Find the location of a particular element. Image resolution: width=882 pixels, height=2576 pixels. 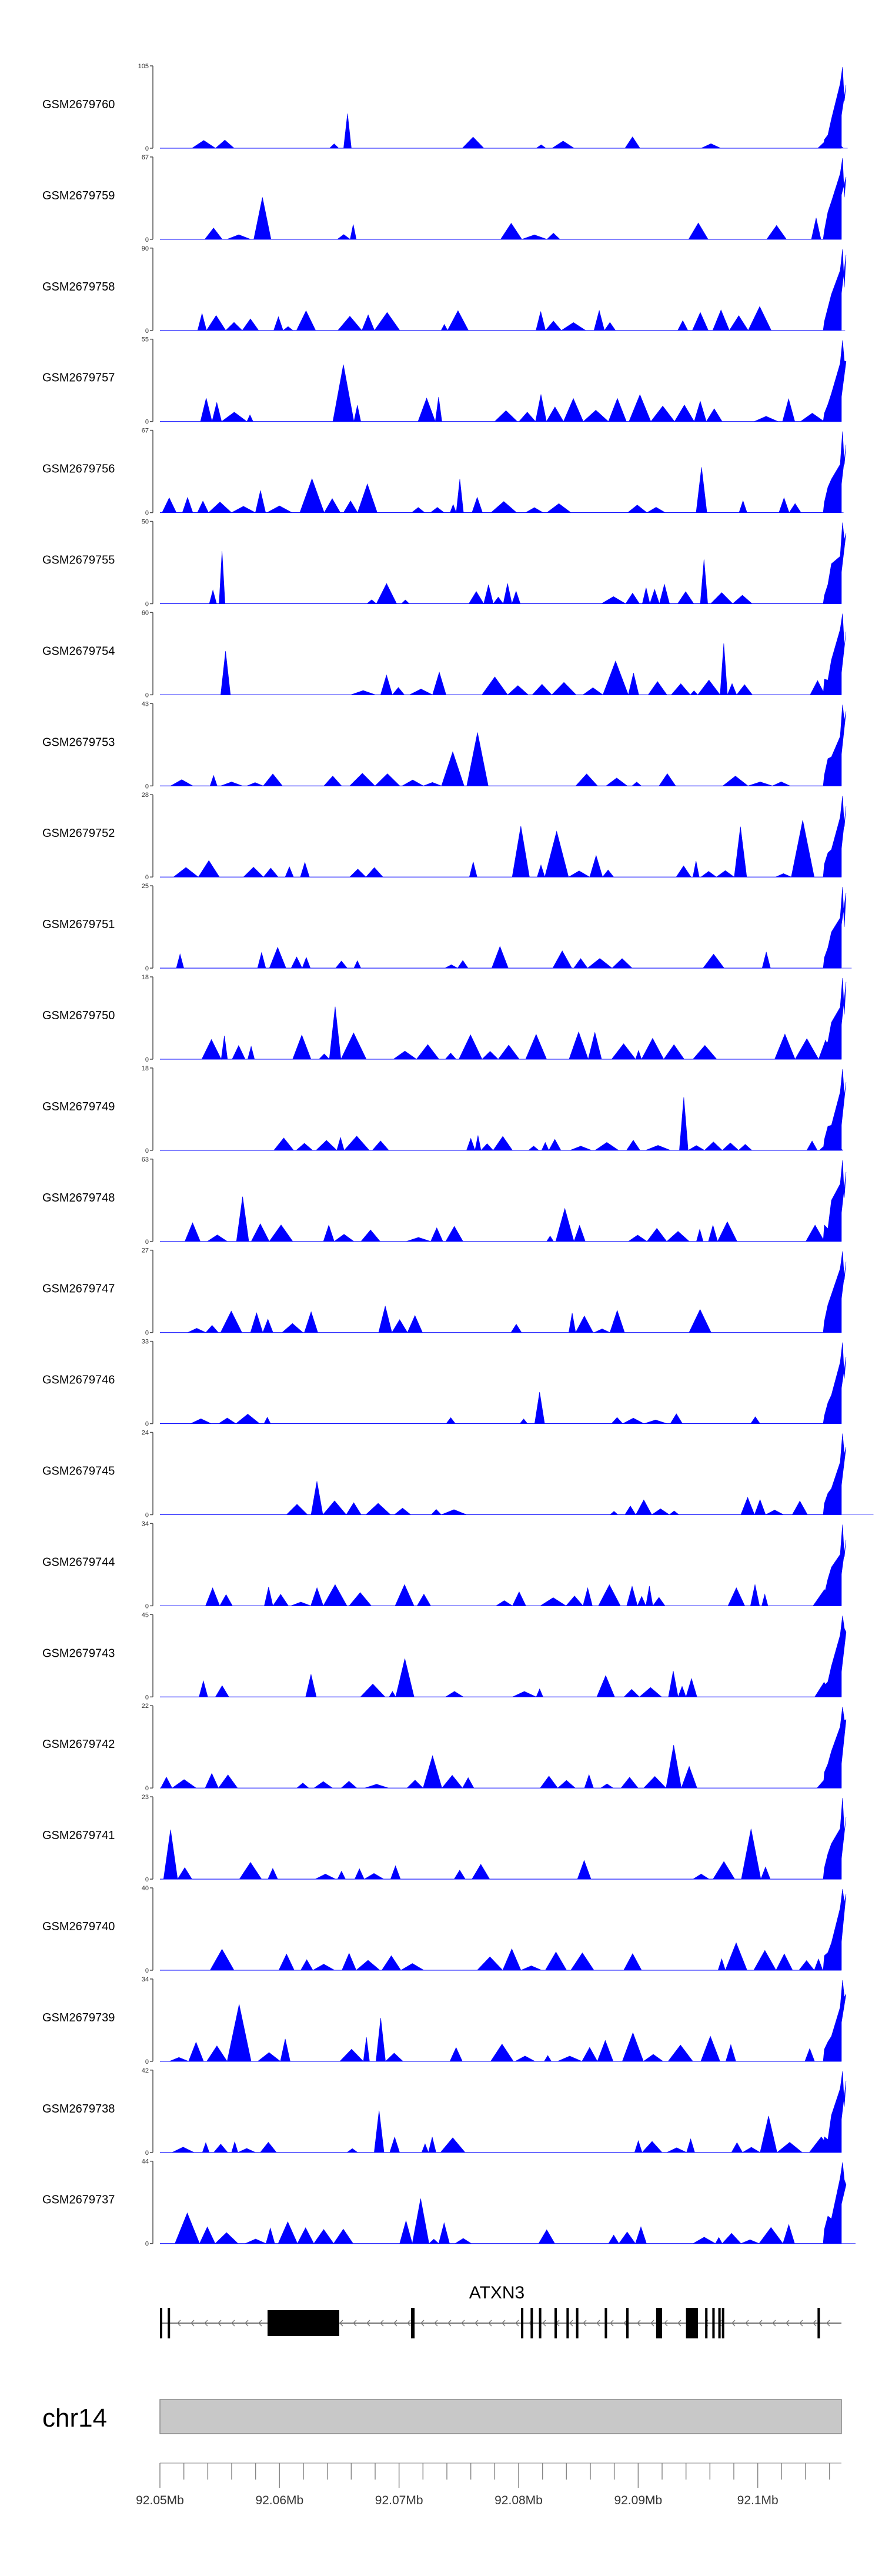

track-label: GSM2679738 is located at coordinates (78, 2109).